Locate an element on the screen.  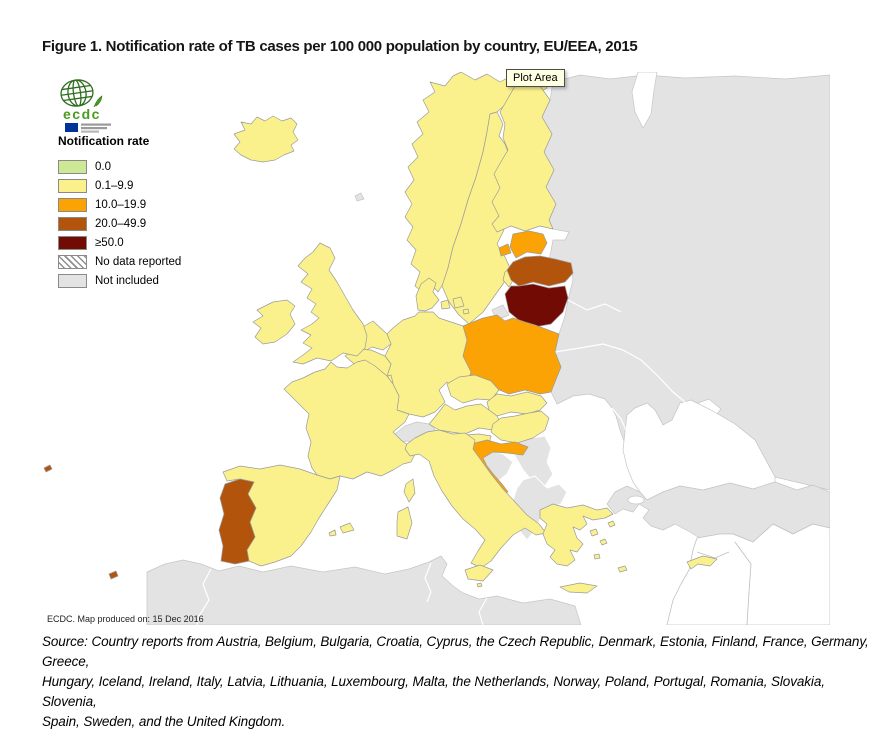
legend-item-6: Not included is located at coordinates (143, 280).